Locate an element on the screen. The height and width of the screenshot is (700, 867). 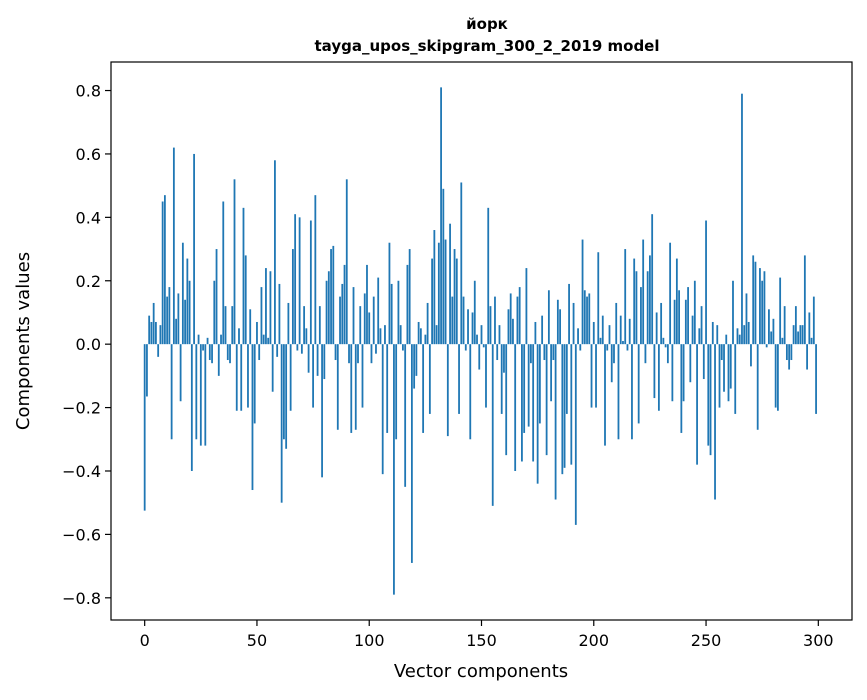
x-tick-label-150: 150 is located at coordinates (481, 640).